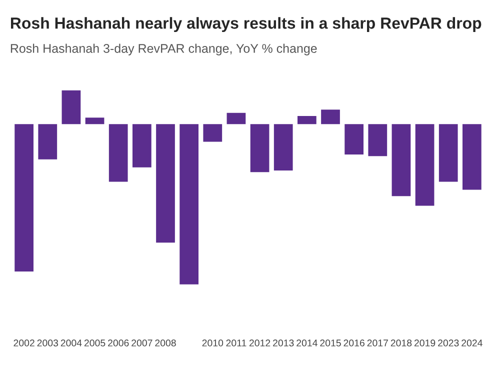  Describe the element at coordinates (236, 343) in the screenshot. I see `x-tick-label: 2011` at that location.